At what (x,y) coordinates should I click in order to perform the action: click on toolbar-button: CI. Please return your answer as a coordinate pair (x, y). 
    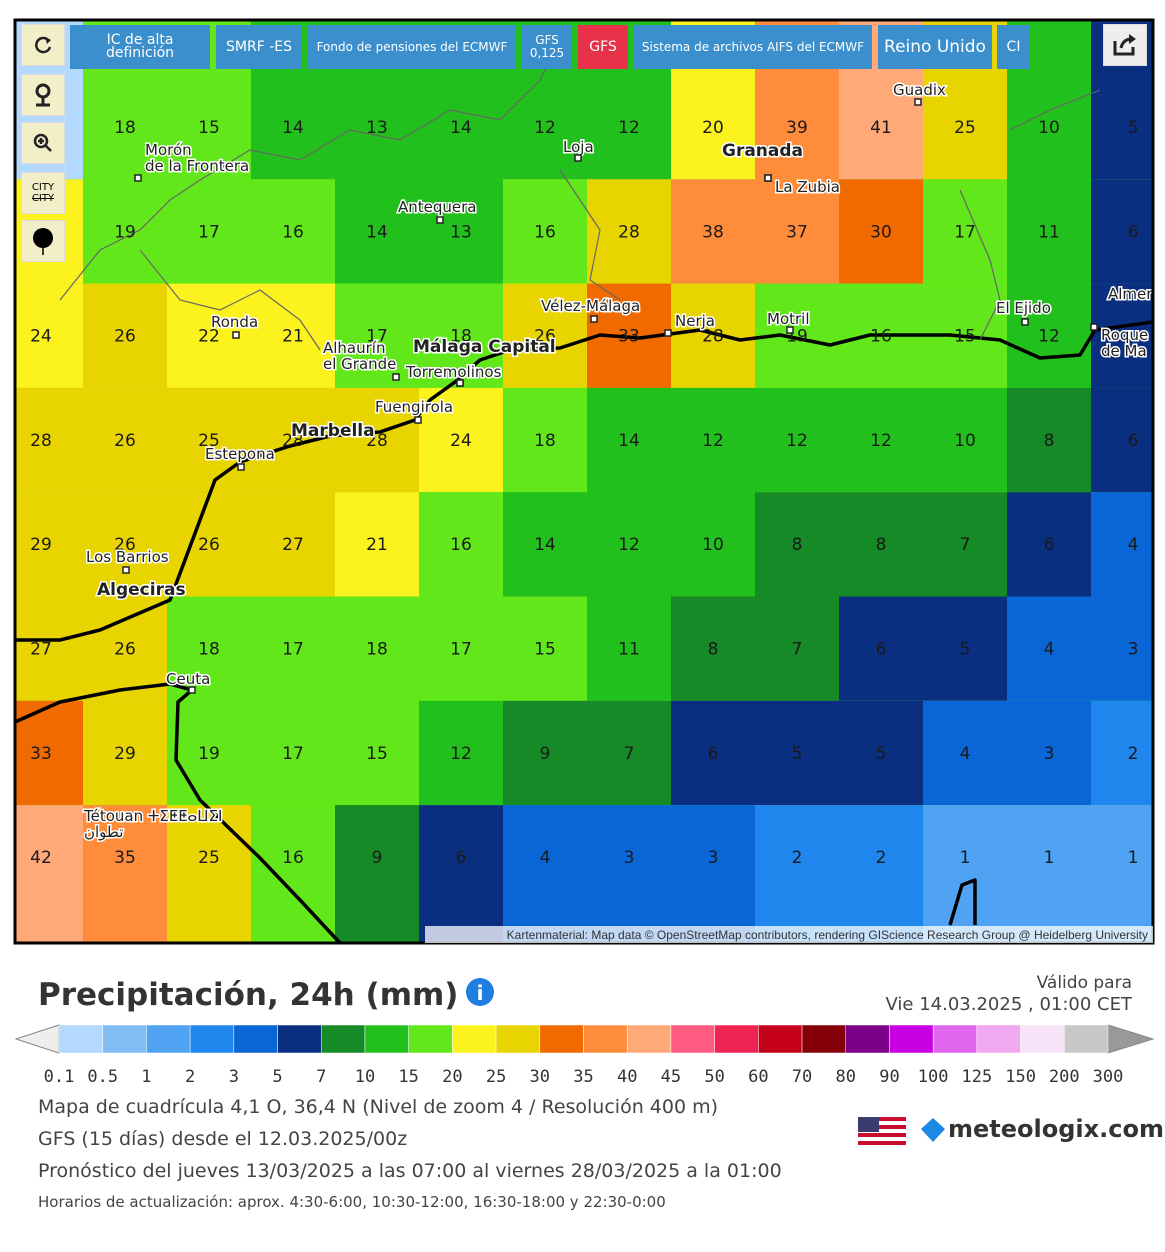
    Looking at the image, I should click on (1013, 47).